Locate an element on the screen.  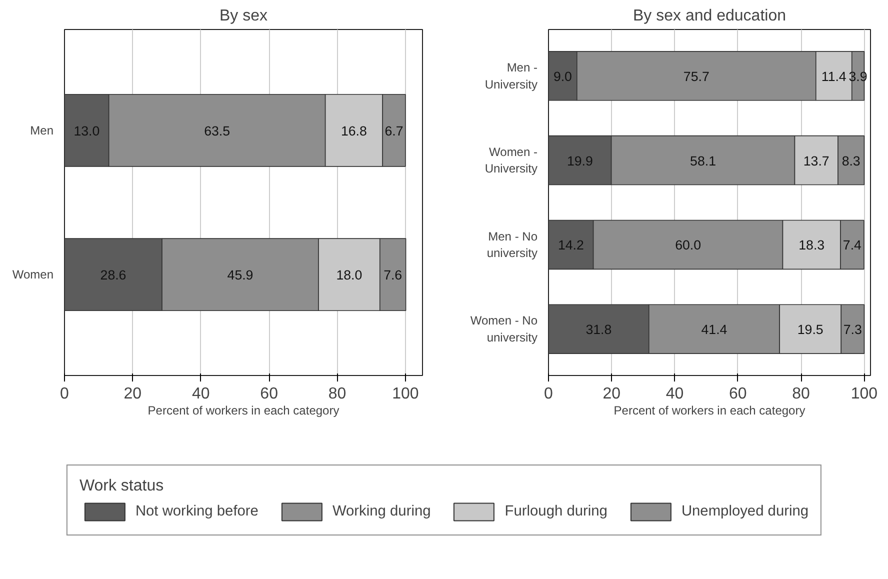
y-tick-label: Women - University is located at coordinates (511, 160).